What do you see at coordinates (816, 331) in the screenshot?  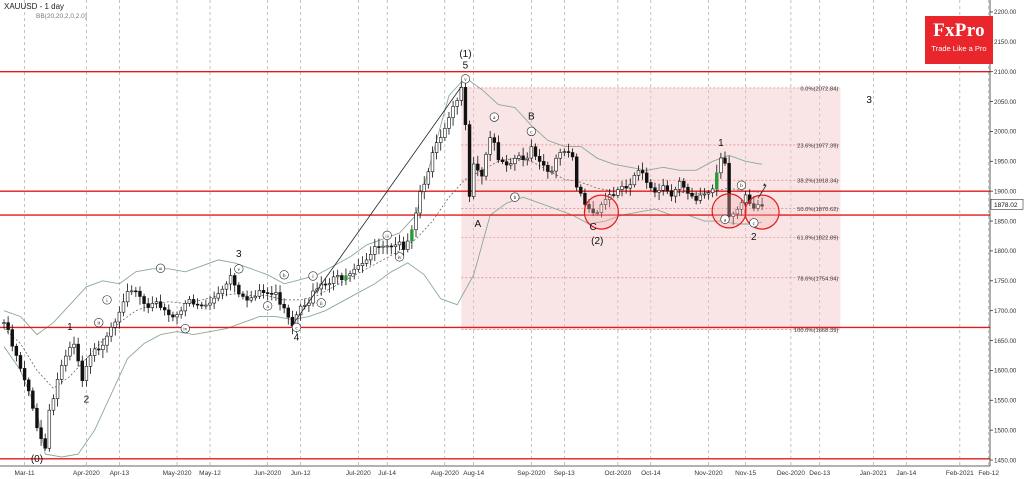 I see `fib-level-label: 100.0%(1668.39)` at bounding box center [816, 331].